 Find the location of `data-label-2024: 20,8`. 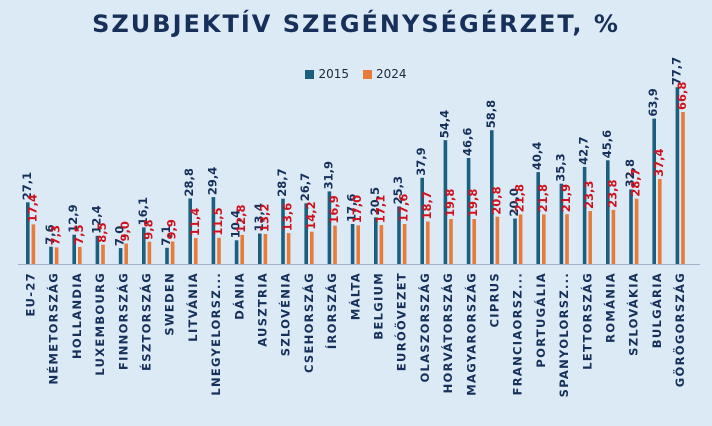

data-label-2024: 20,8 is located at coordinates (496, 200).